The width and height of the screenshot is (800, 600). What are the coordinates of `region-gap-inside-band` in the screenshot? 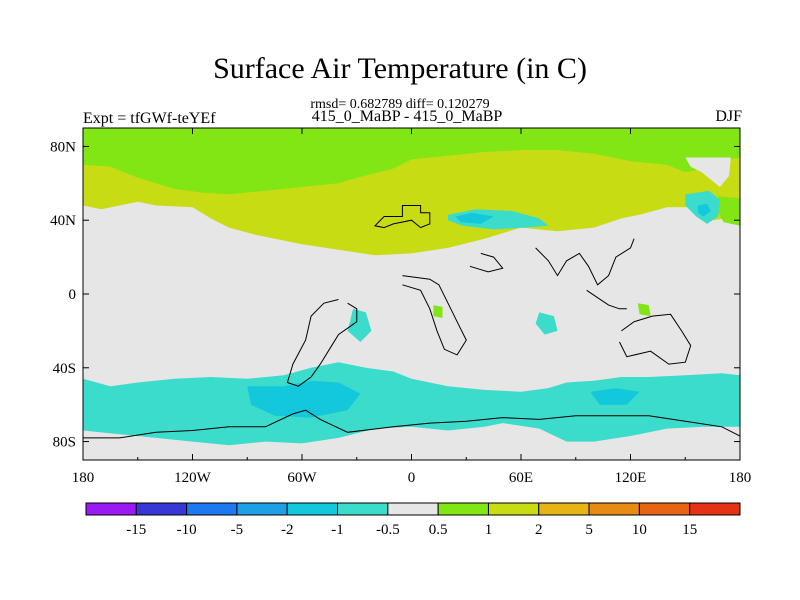 It's located at (708, 172).